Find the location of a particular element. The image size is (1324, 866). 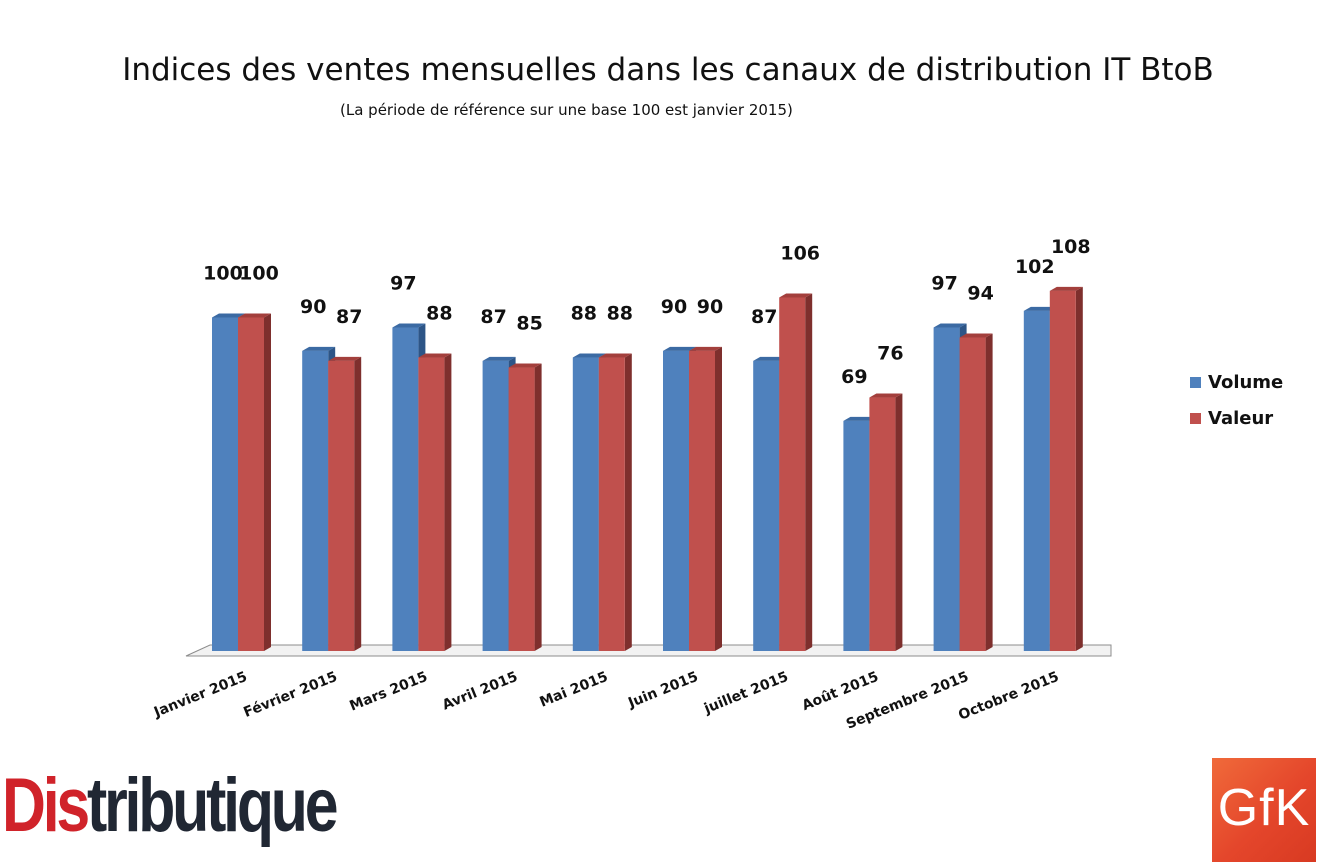

x-tick-label-9: Octobre 2015 is located at coordinates (1008, 696).